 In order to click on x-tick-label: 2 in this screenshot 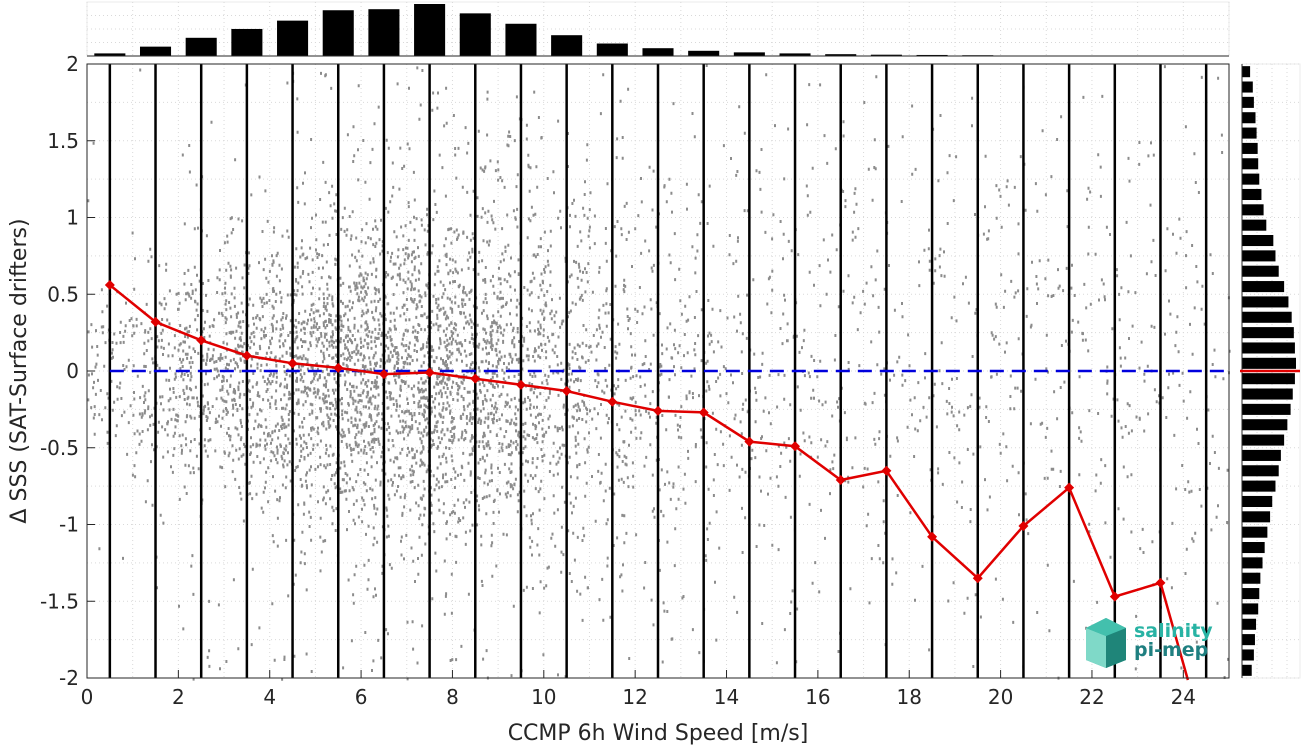, I will do `click(178, 697)`.